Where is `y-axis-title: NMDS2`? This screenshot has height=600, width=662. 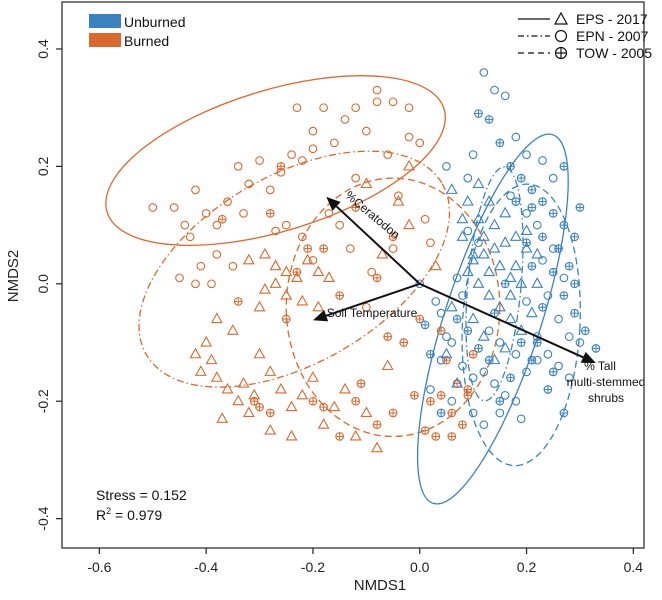 y-axis-title: NMDS2 is located at coordinates (13, 276).